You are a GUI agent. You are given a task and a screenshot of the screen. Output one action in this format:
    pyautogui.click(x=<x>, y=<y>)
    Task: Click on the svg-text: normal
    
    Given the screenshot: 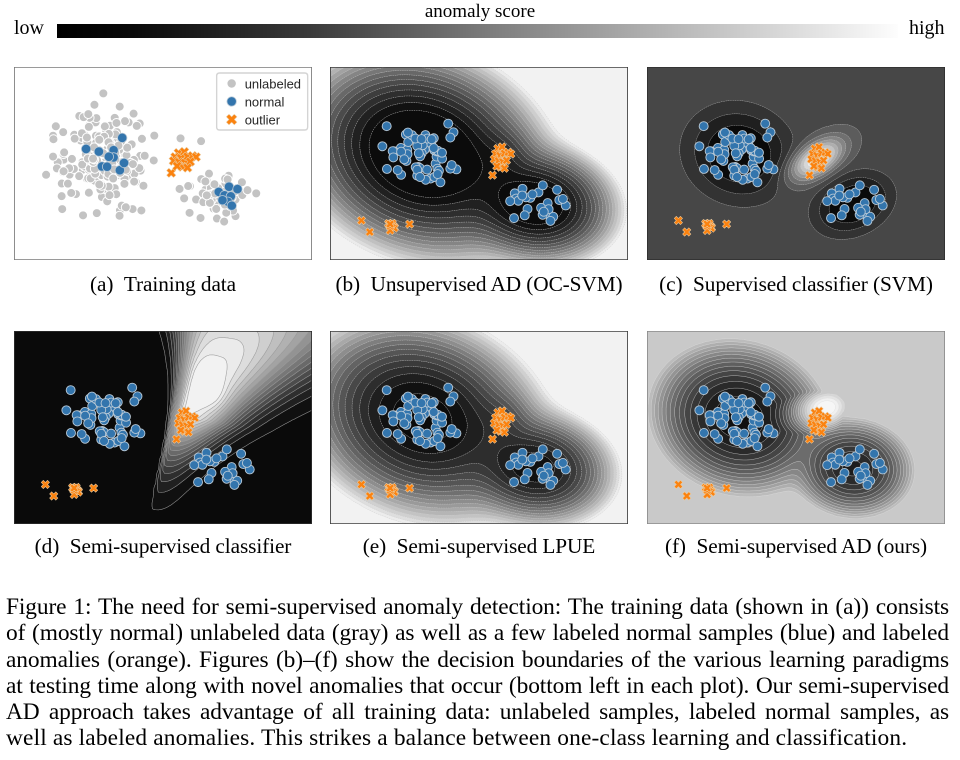 What is the action you would take?
    pyautogui.click(x=265, y=101)
    